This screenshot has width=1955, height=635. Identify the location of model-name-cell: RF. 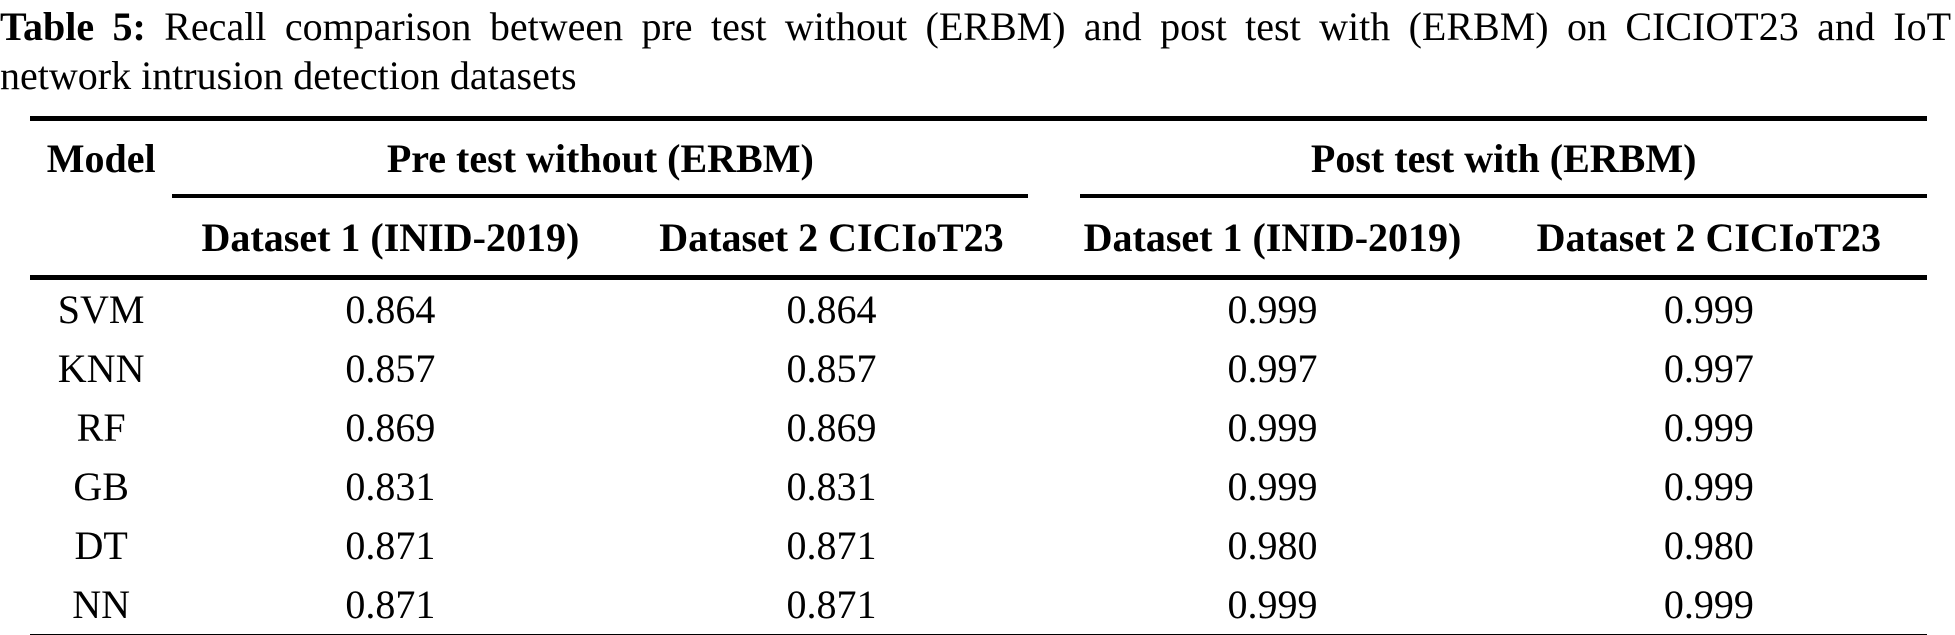
(101, 427).